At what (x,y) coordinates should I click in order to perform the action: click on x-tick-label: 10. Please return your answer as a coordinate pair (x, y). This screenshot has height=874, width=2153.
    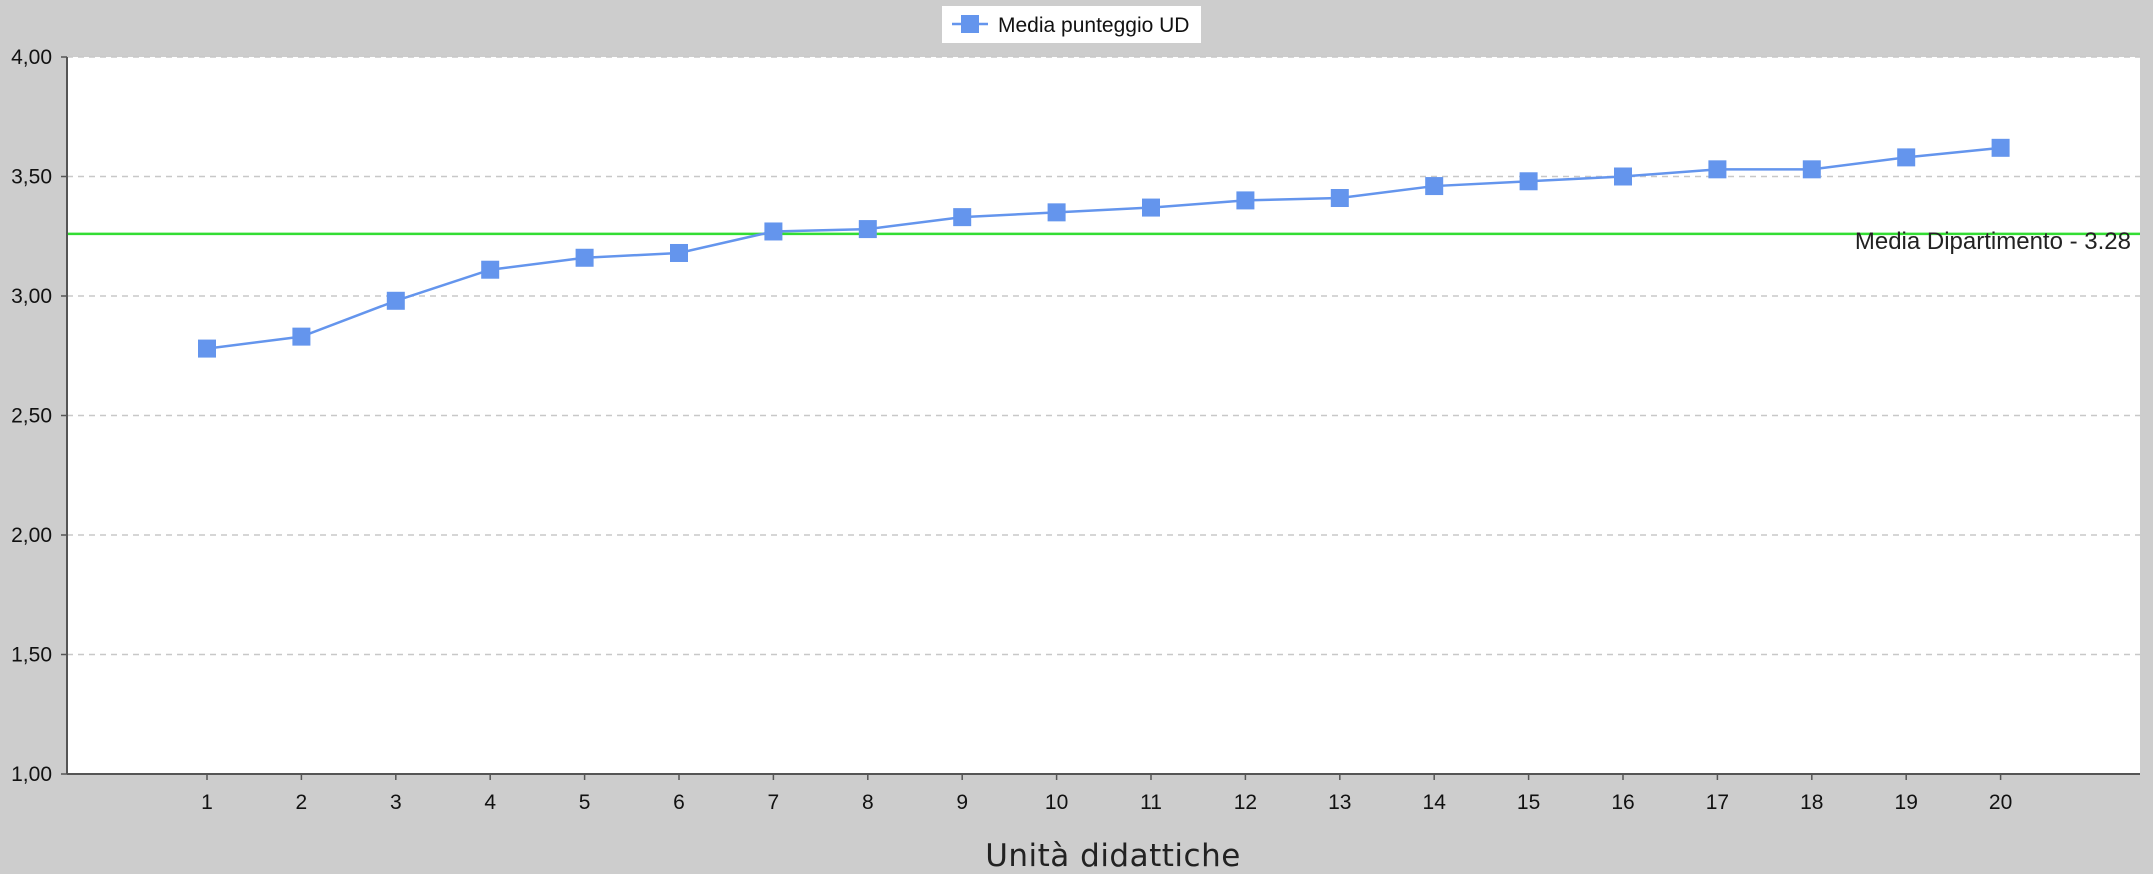
    Looking at the image, I should click on (1056, 802).